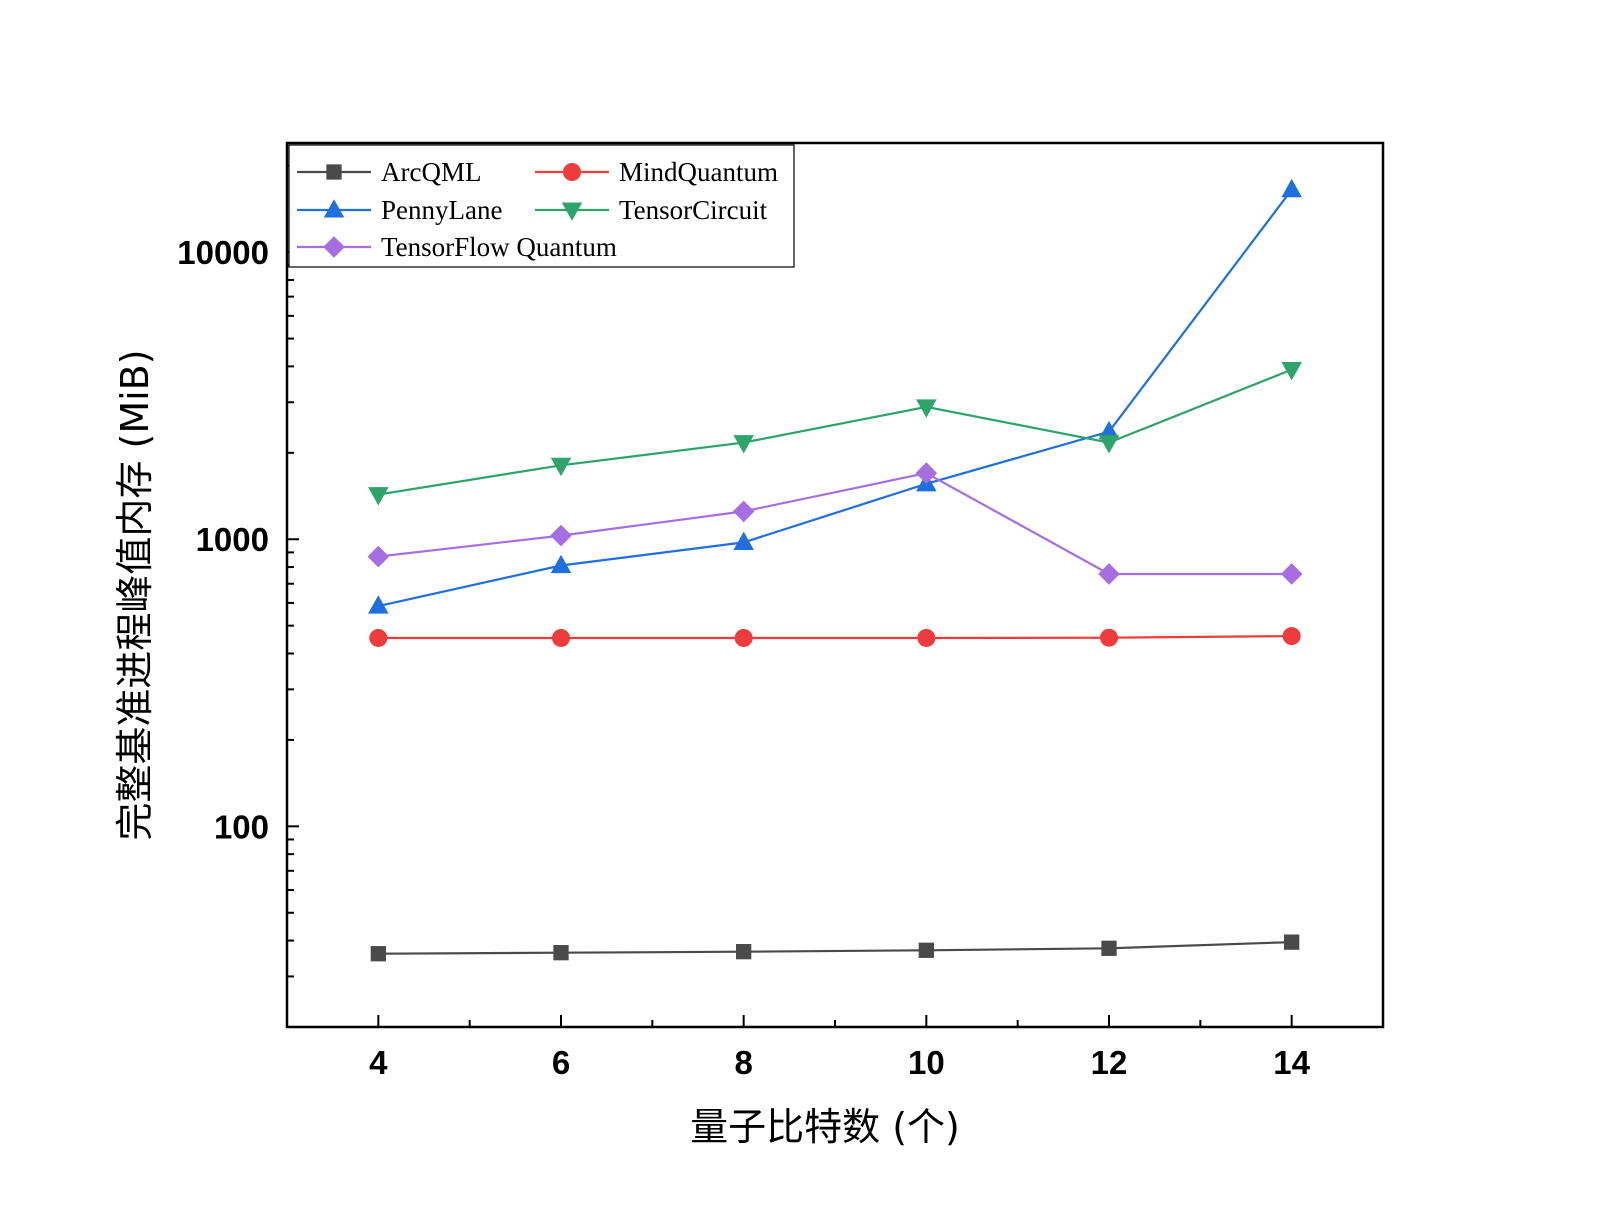 This screenshot has width=1600, height=1225. I want to click on series-mindquantum, so click(835, 637).